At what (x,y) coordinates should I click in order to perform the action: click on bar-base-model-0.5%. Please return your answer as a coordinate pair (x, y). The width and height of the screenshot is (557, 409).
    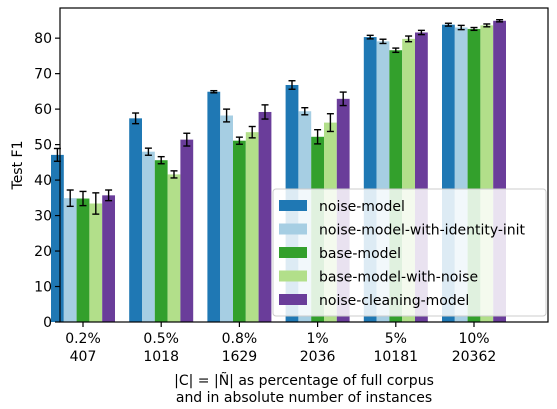
    Looking at the image, I should click on (161, 241).